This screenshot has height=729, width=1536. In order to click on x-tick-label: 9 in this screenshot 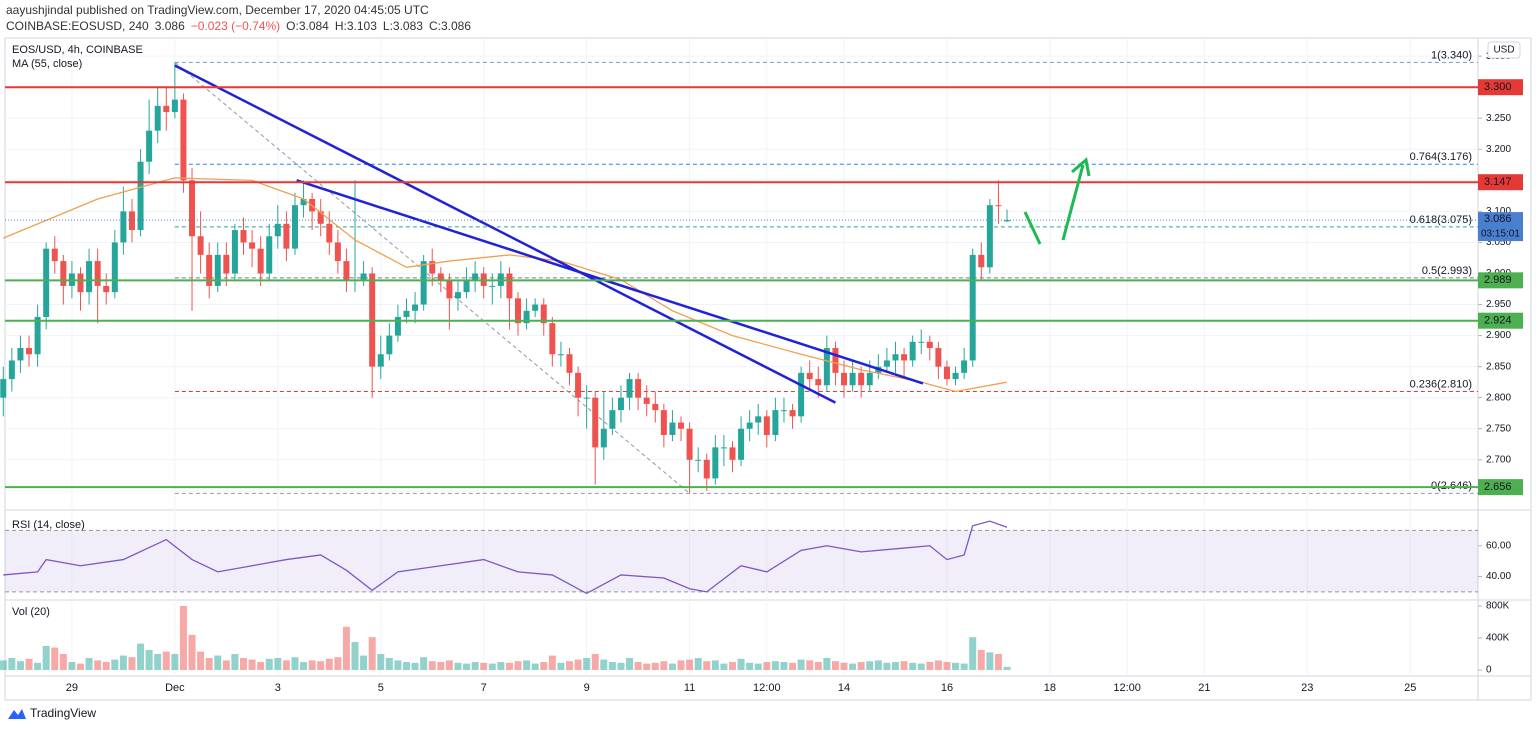, I will do `click(587, 688)`.